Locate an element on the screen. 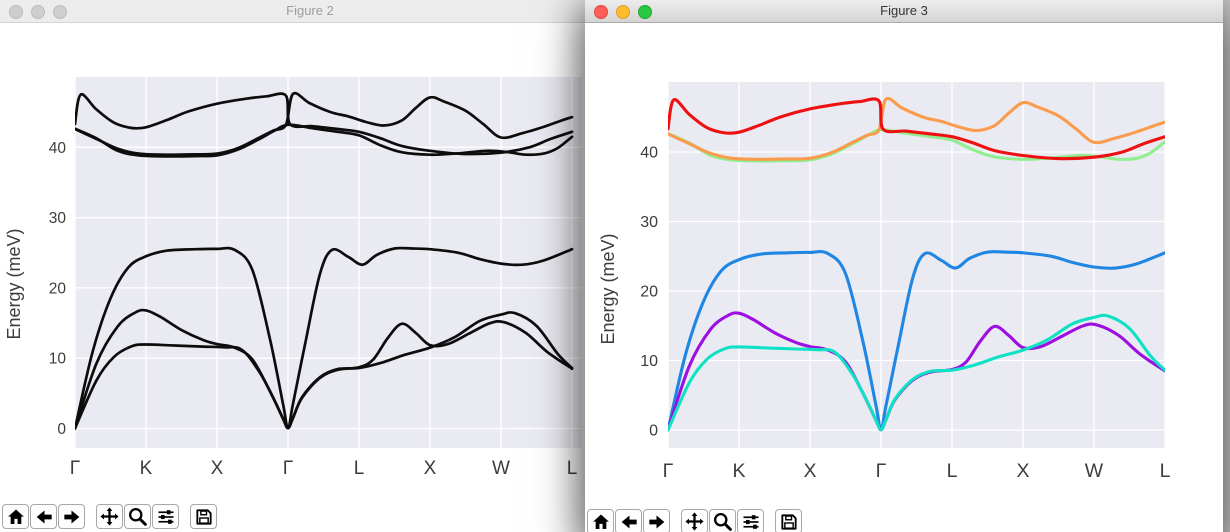 Image resolution: width=1230 pixels, height=532 pixels. window-title: Figure 3 is located at coordinates (904, 10).